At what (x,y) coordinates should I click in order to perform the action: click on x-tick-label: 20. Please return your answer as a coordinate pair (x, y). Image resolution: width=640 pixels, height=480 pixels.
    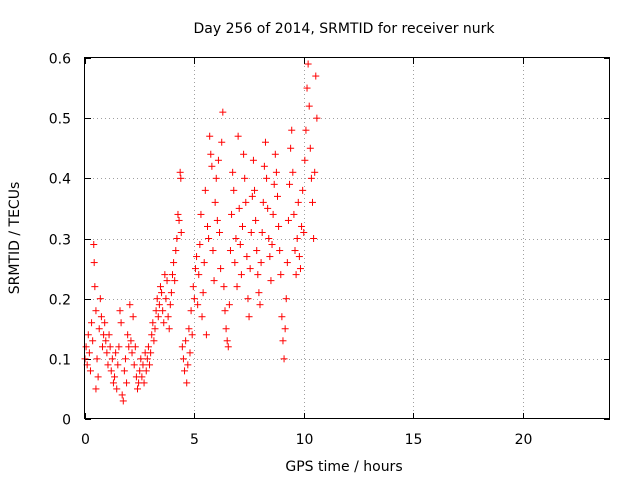
    Looking at the image, I should click on (524, 440).